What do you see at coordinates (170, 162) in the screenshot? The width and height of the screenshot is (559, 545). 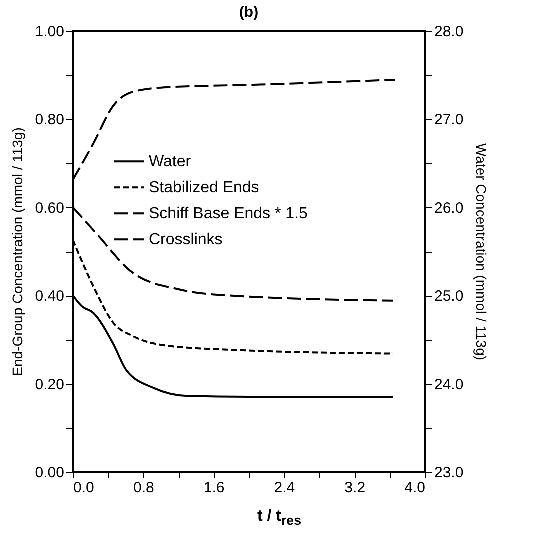 I see `legend-label: Water` at bounding box center [170, 162].